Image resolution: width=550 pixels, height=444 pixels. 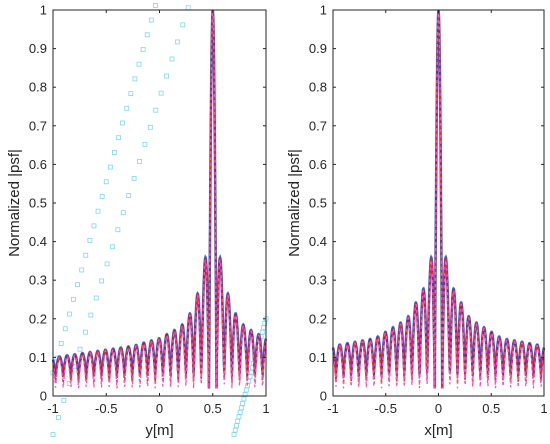 I want to click on right-chart-y-tick-label: 0.6, so click(x=318, y=164).